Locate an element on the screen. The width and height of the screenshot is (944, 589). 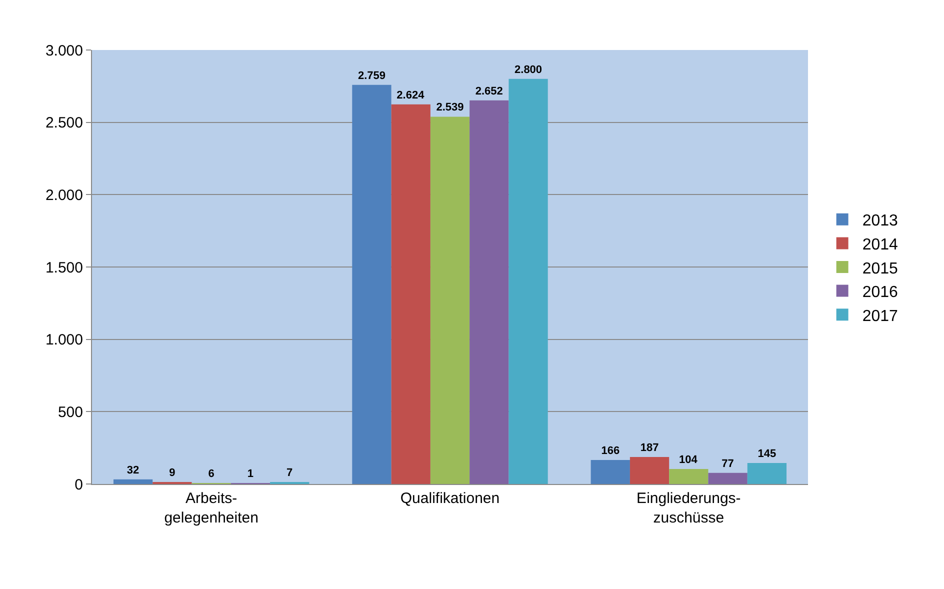
data-label: 145 is located at coordinates (767, 454).